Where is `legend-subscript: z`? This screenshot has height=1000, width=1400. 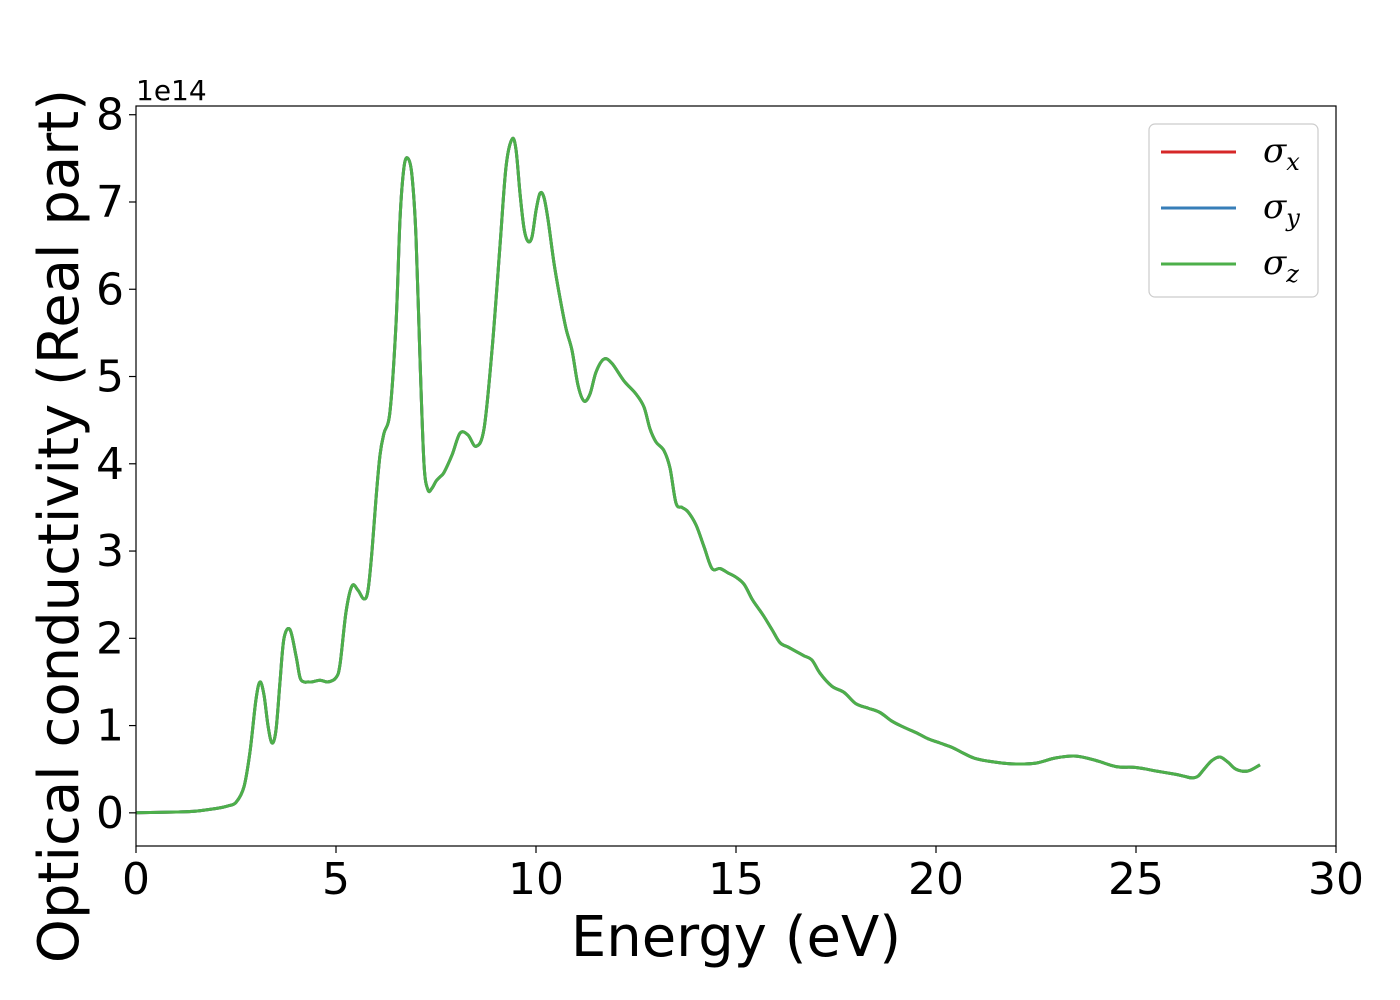 legend-subscript: z is located at coordinates (1292, 274).